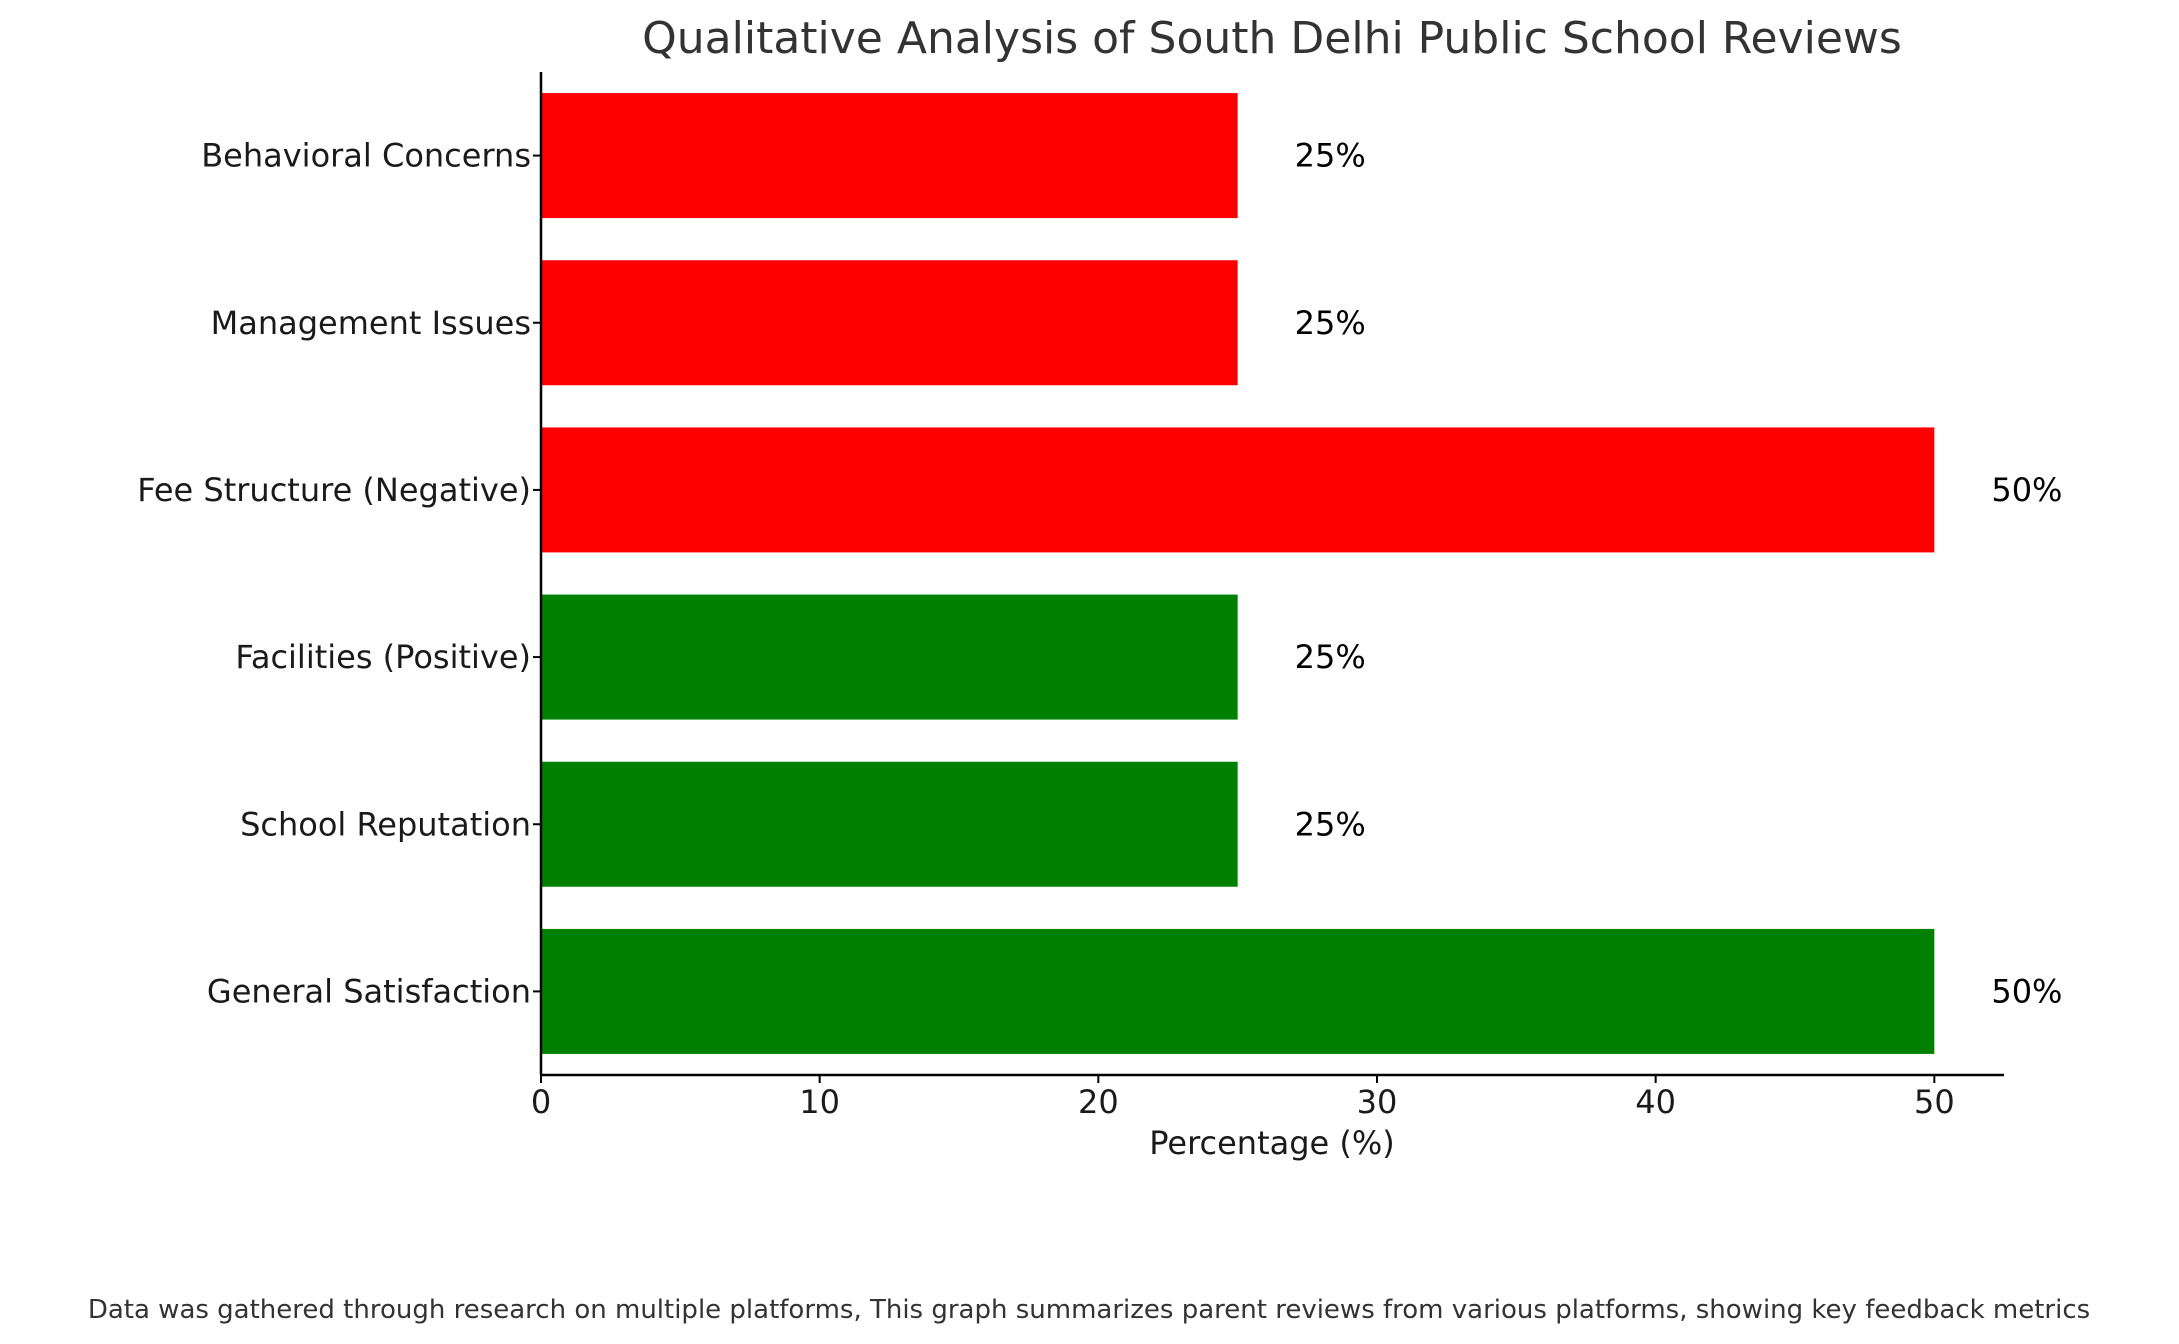 This screenshot has width=2179, height=1344. Describe the element at coordinates (383, 657) in the screenshot. I see `y-tick-label-facilities-positive: Facilities (Positive)` at that location.